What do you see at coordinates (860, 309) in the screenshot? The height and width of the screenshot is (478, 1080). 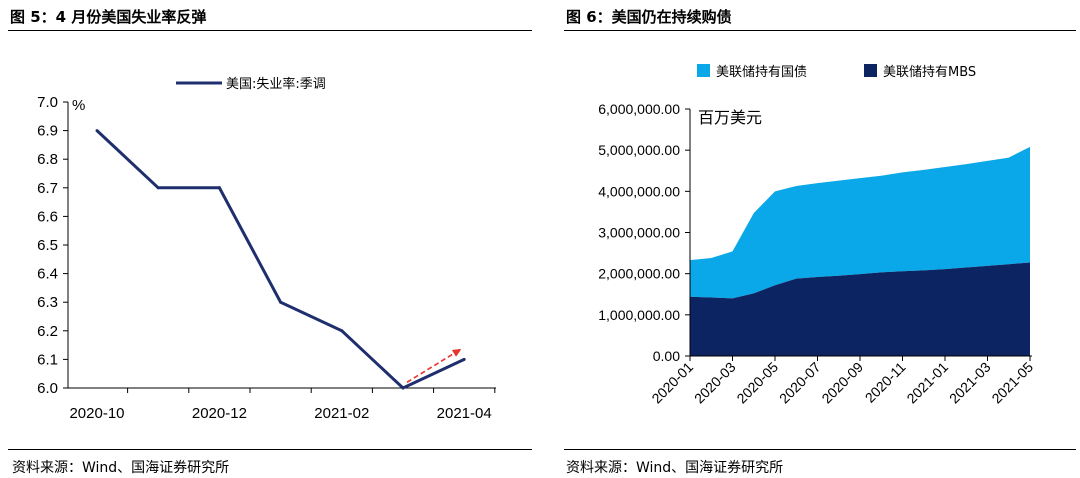 I see `mbs-holdings-area` at bounding box center [860, 309].